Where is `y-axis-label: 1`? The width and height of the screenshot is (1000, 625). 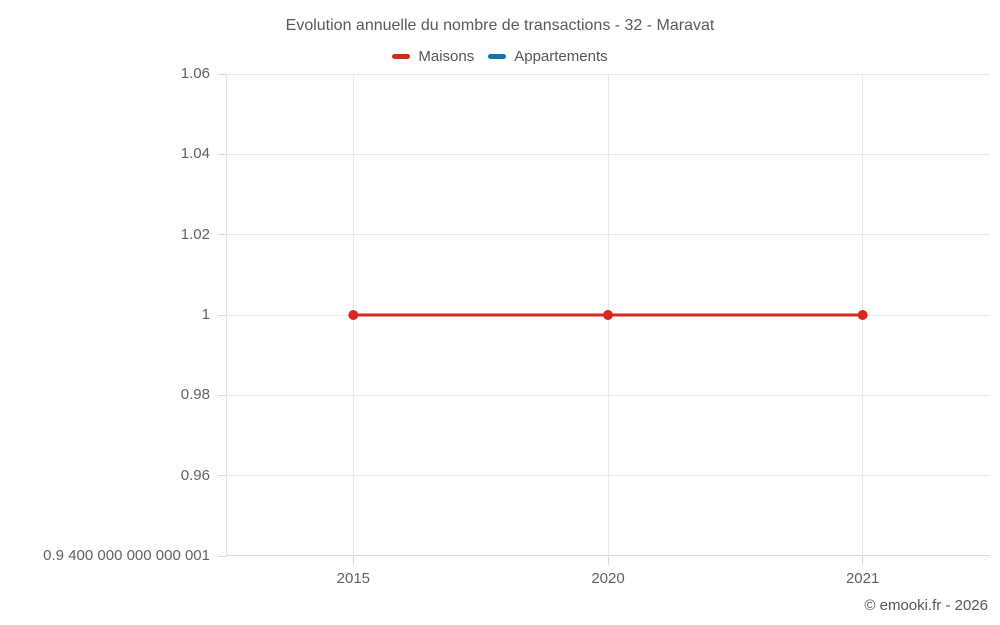 y-axis-label: 1 is located at coordinates (205, 314).